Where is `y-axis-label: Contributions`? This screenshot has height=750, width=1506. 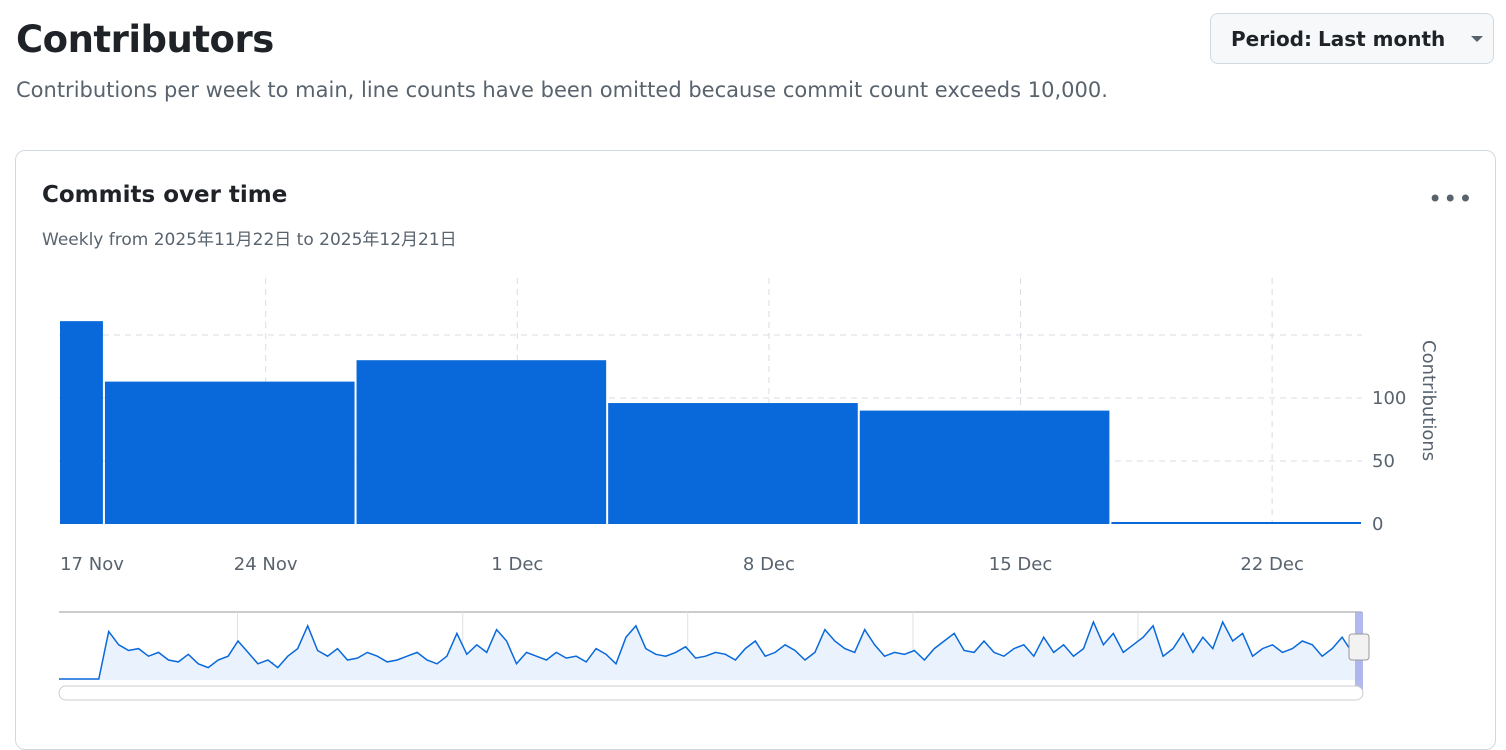 y-axis-label: Contributions is located at coordinates (1428, 400).